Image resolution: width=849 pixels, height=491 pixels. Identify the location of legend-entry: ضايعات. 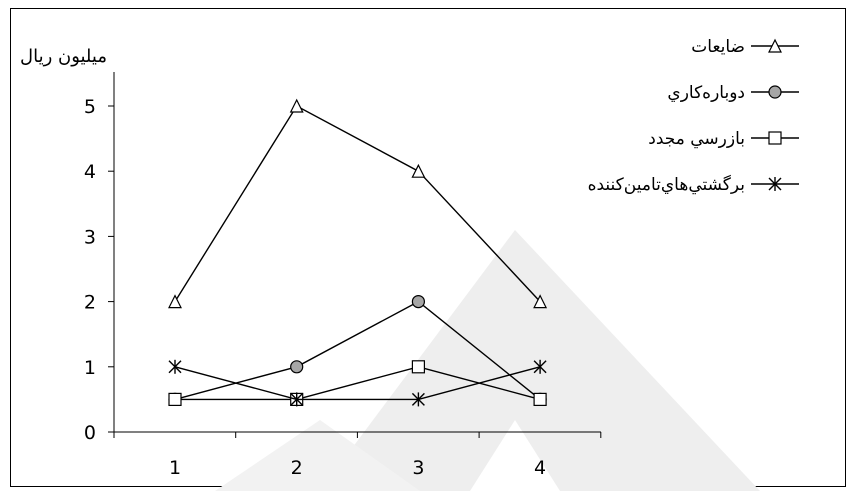
(745, 47).